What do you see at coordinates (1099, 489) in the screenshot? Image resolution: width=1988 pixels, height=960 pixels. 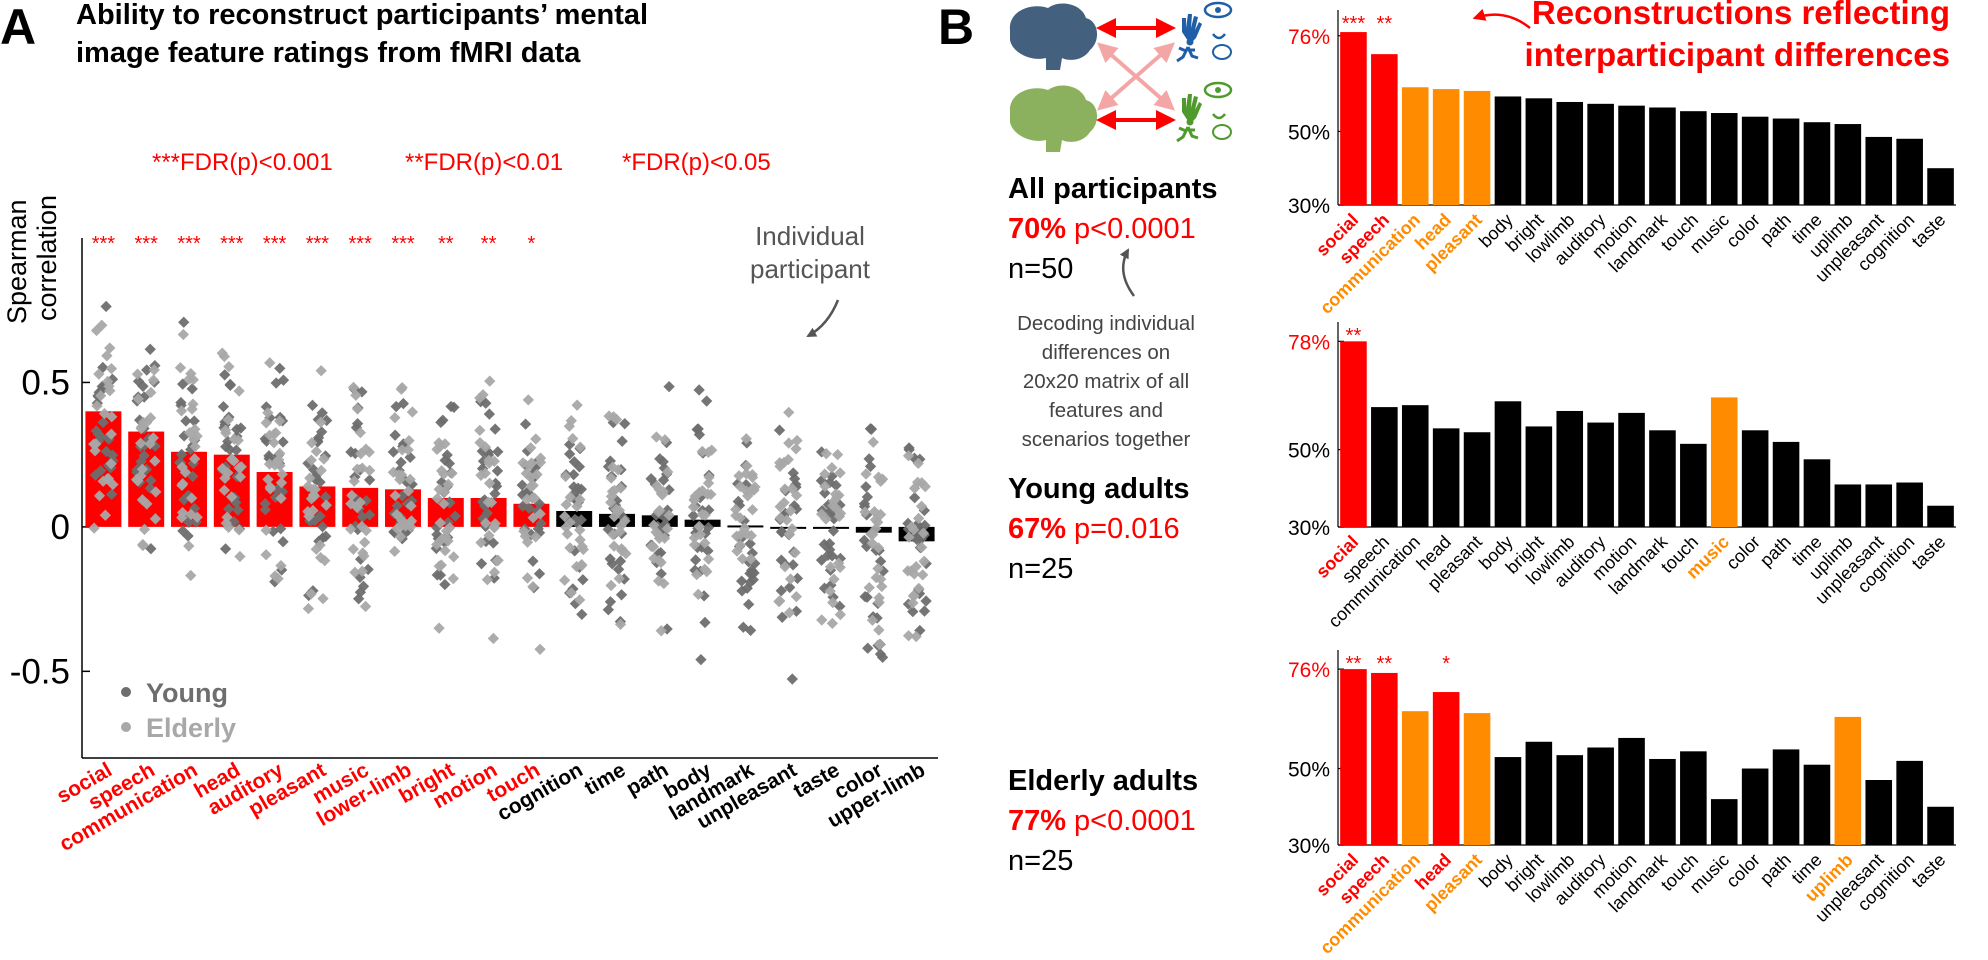 I see `group-young-title: Young adults` at bounding box center [1099, 489].